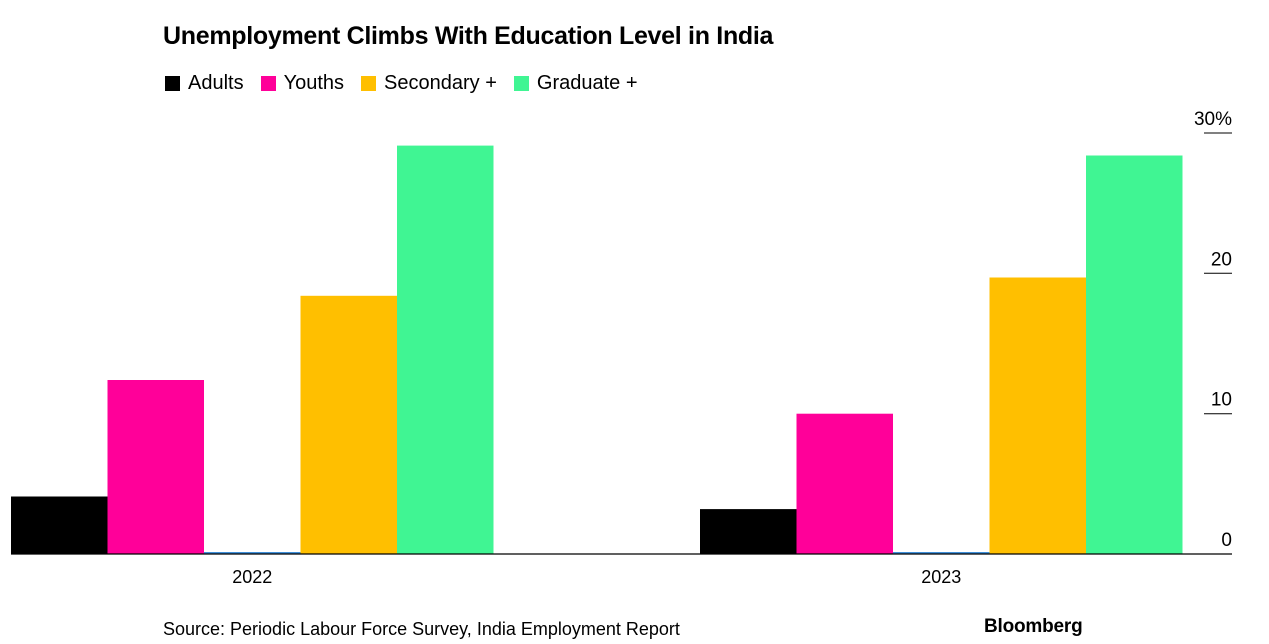 This screenshot has width=1269, height=644. What do you see at coordinates (155, 467) in the screenshot?
I see `bar-youths-2022` at bounding box center [155, 467].